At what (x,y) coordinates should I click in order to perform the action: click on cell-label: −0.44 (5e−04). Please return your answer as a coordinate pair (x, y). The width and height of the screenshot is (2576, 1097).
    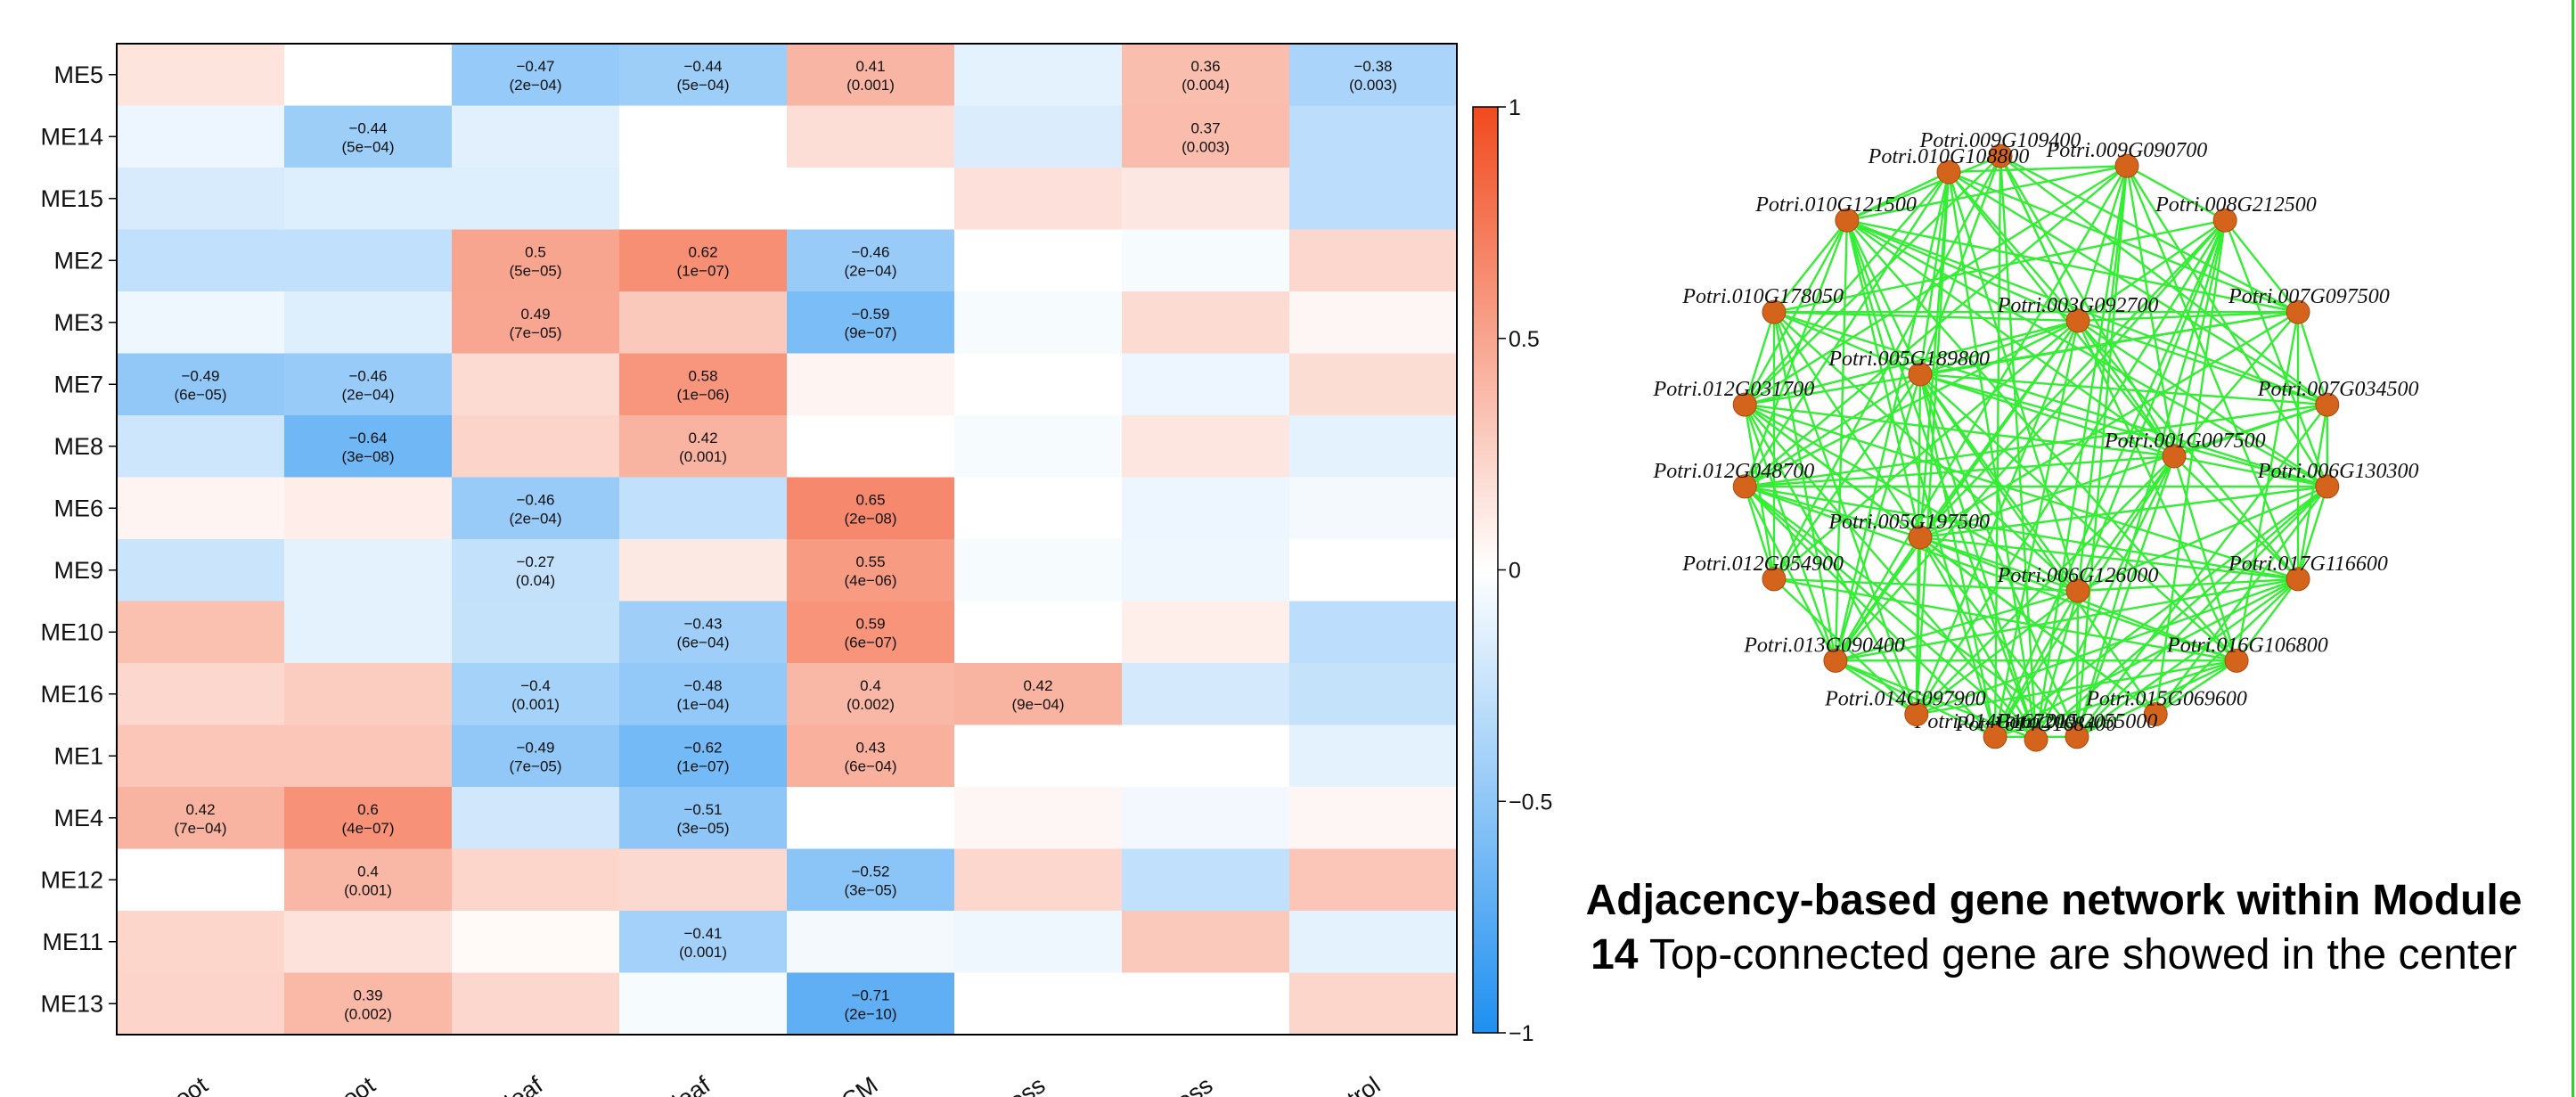
    Looking at the image, I should click on (702, 76).